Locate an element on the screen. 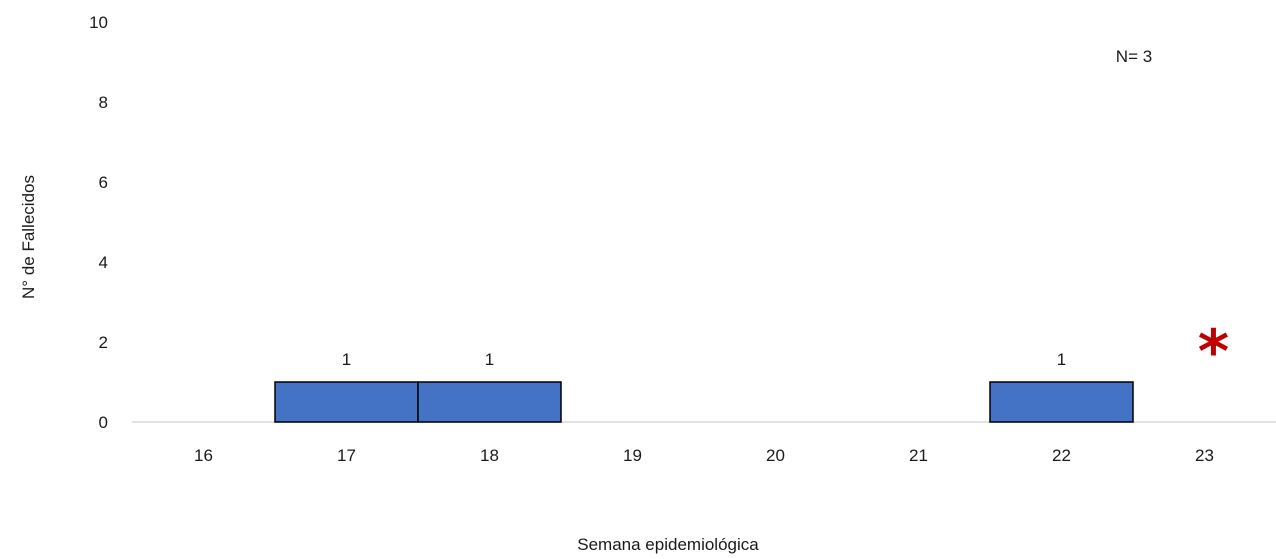  y-axis-title: N° de Fallecidos is located at coordinates (28, 237).